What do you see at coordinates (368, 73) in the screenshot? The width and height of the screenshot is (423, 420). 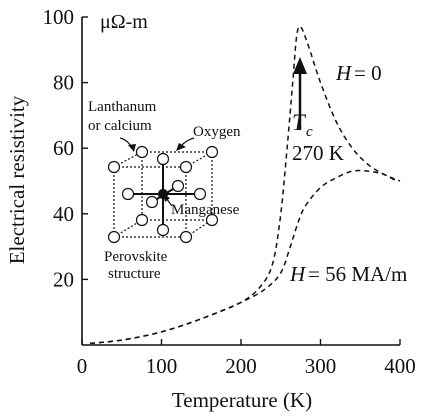 I see `svg-text: = 0` at bounding box center [368, 73].